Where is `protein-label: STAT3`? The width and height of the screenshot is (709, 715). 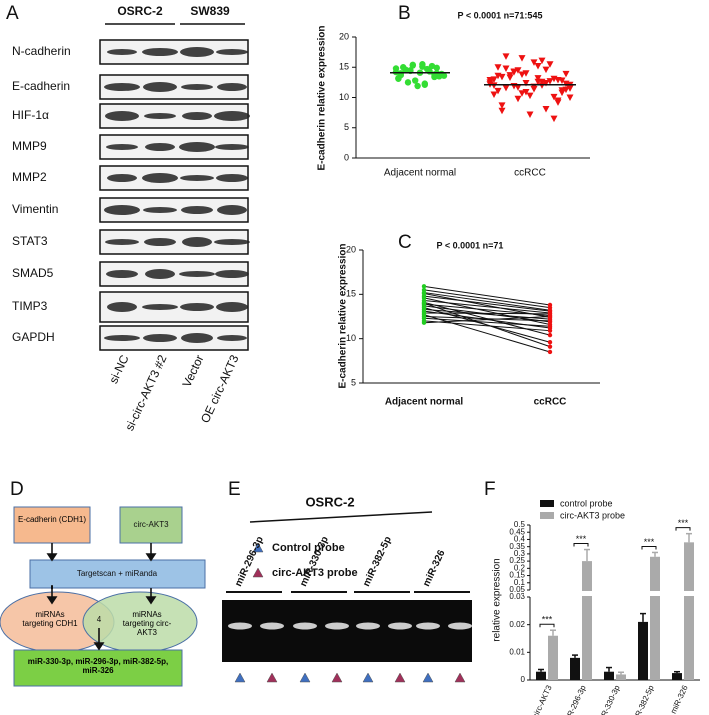
protein-label: STAT3 is located at coordinates (30, 241).